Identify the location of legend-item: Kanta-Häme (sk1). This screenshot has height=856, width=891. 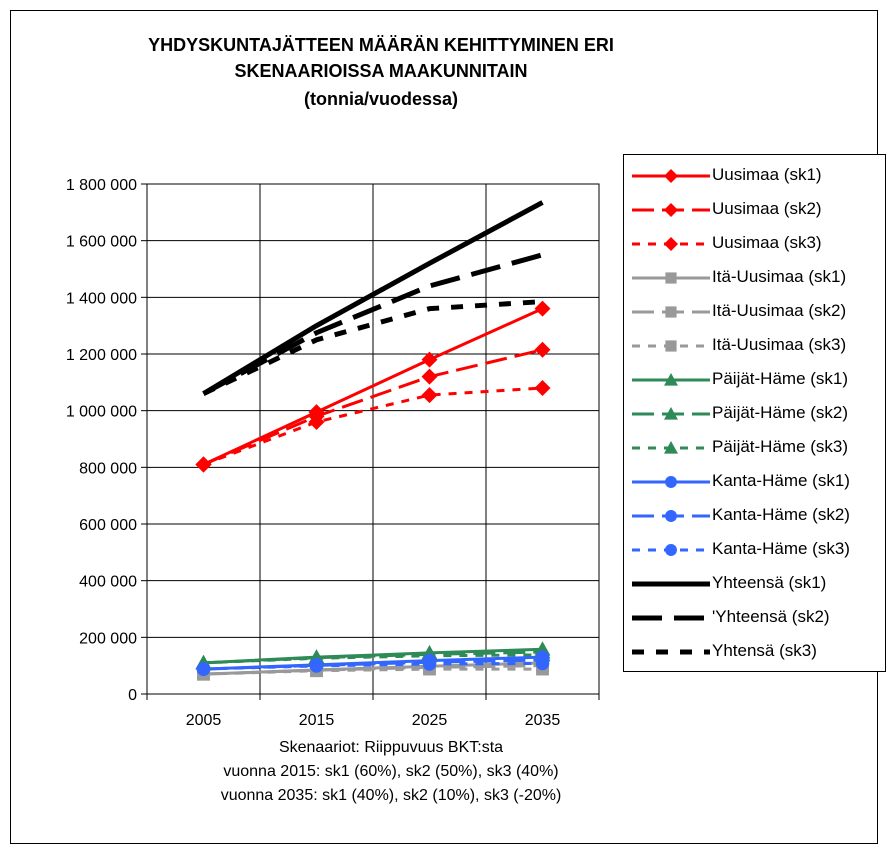
(754, 482).